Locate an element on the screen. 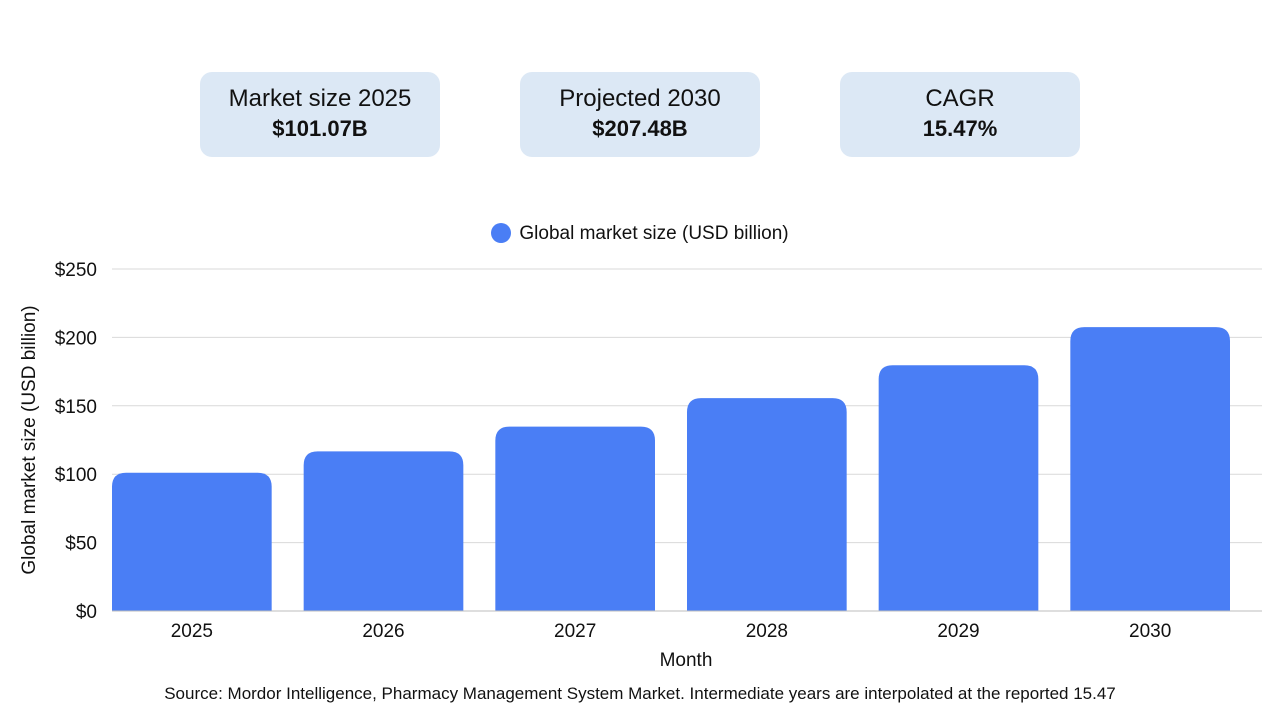 The width and height of the screenshot is (1280, 720). kpi-card-market-size: Market size 2025 $101.07B is located at coordinates (320, 114).